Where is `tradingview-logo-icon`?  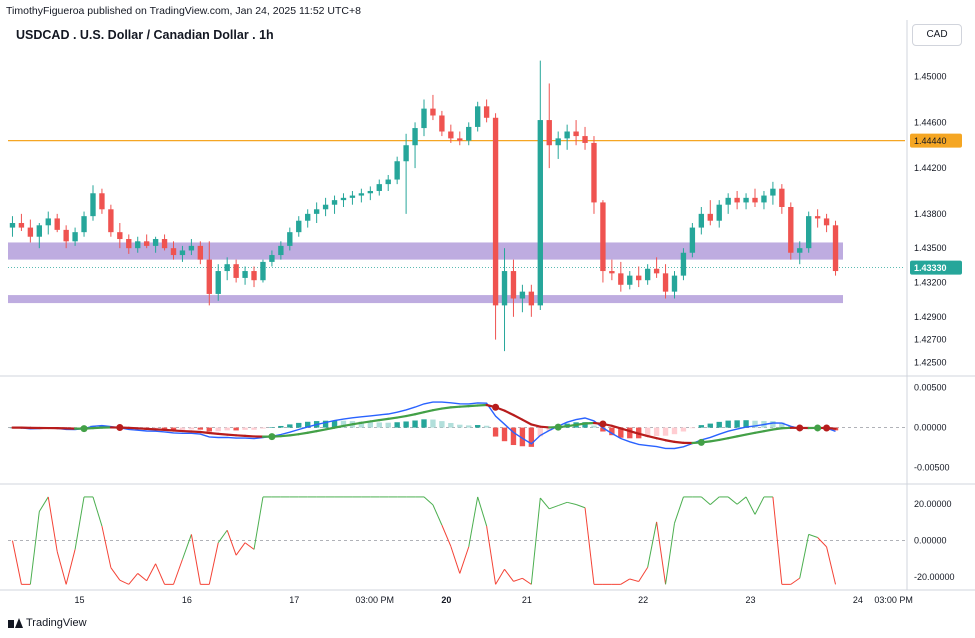
tradingview-logo-icon is located at coordinates (15, 623).